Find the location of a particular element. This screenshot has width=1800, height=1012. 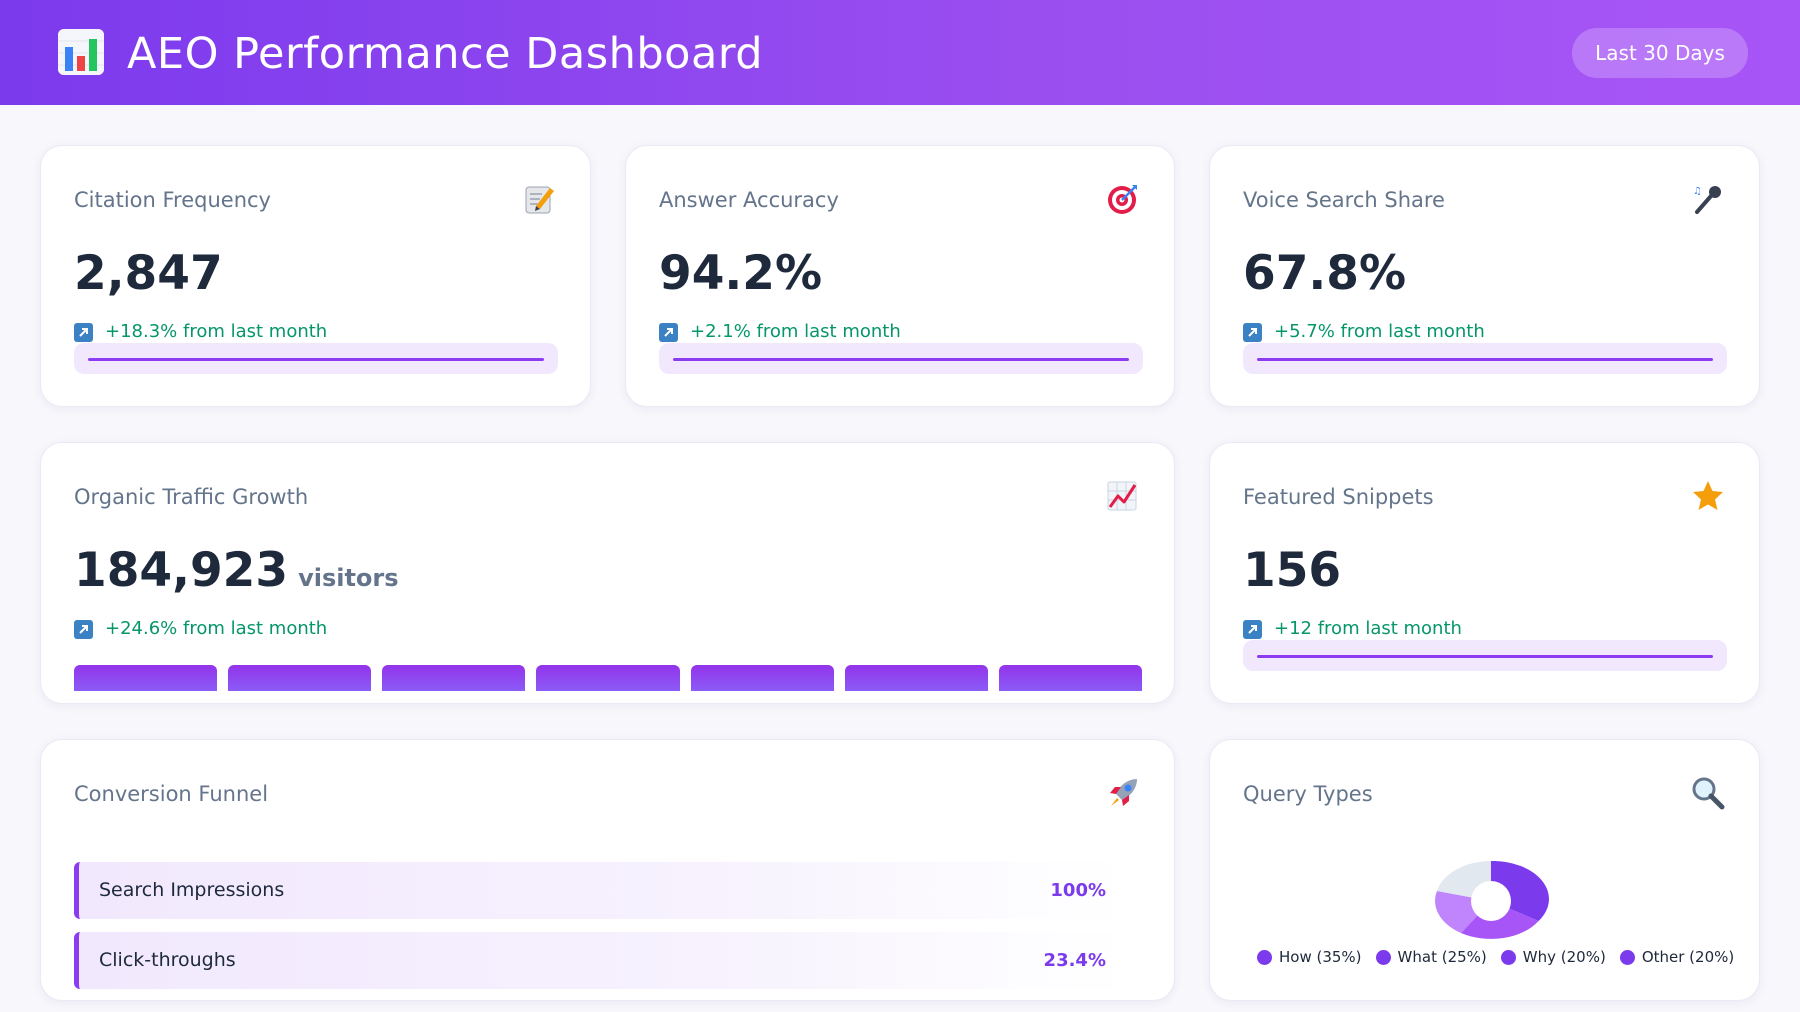

metric-value: 94.2% is located at coordinates (741, 273).